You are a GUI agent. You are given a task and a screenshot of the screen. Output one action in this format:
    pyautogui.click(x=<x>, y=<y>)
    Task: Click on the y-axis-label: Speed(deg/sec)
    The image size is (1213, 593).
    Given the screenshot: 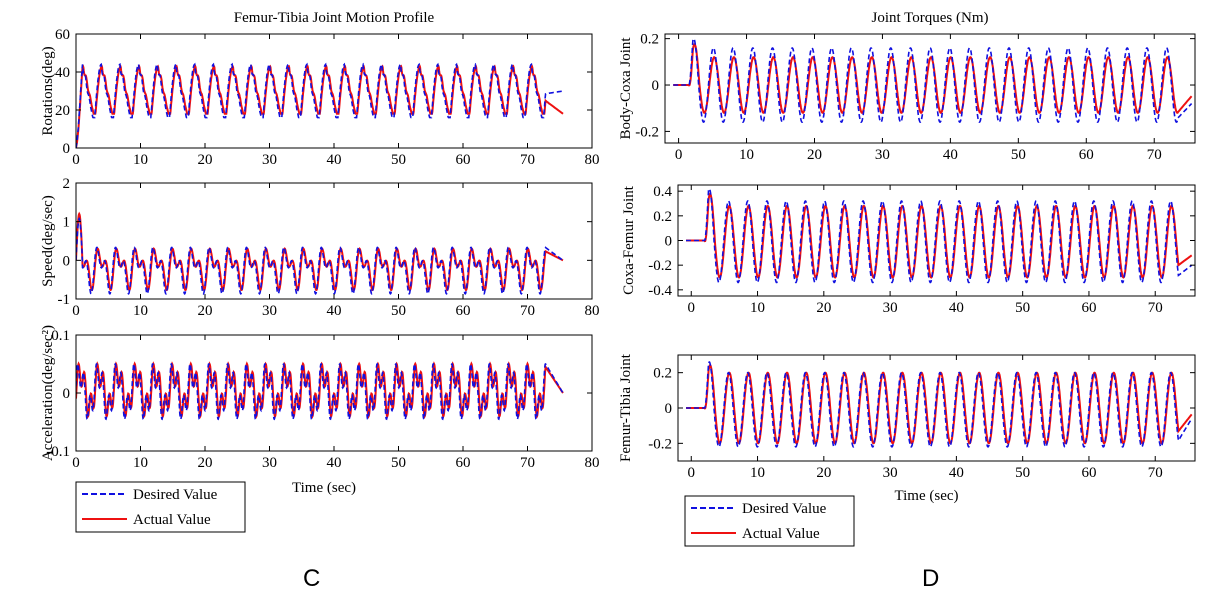 What is the action you would take?
    pyautogui.click(x=48, y=241)
    